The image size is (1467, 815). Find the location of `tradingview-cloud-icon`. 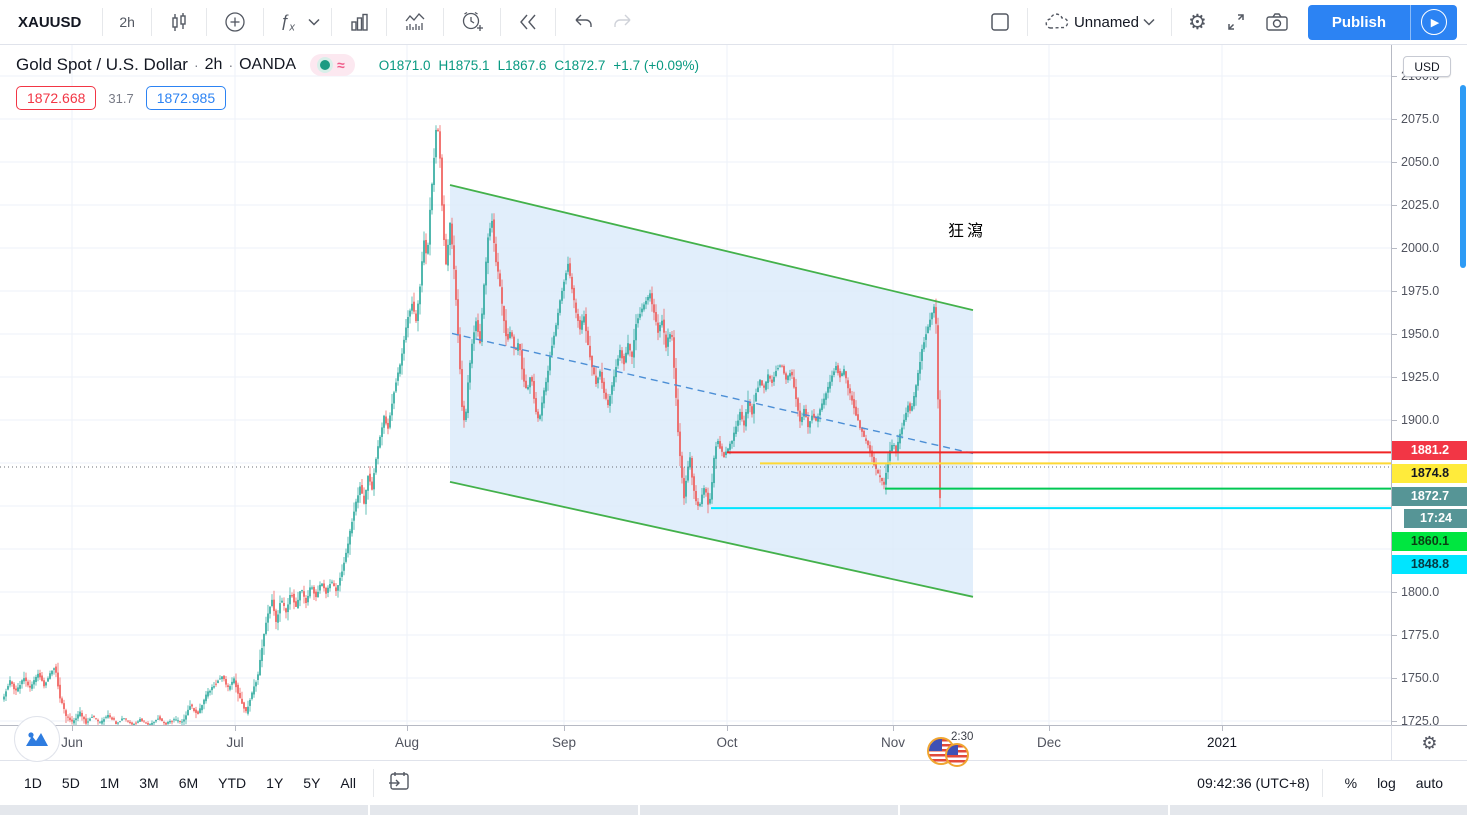

tradingview-cloud-icon is located at coordinates (37, 739).